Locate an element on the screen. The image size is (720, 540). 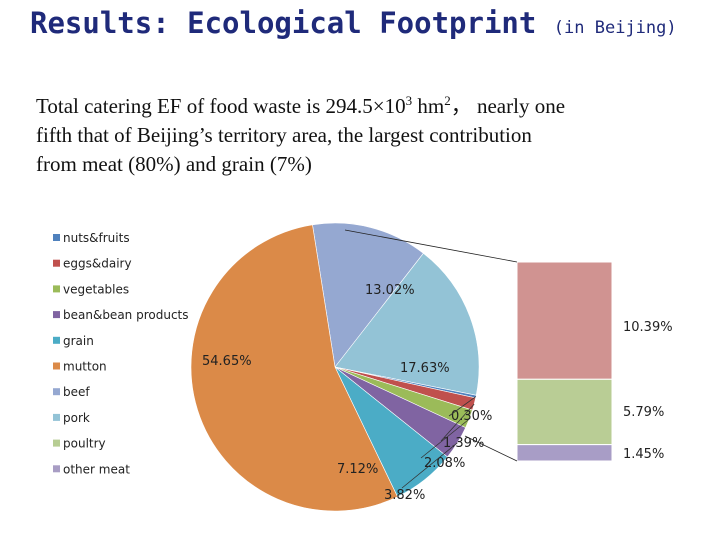
slice-label: 17.63% is located at coordinates (425, 368).